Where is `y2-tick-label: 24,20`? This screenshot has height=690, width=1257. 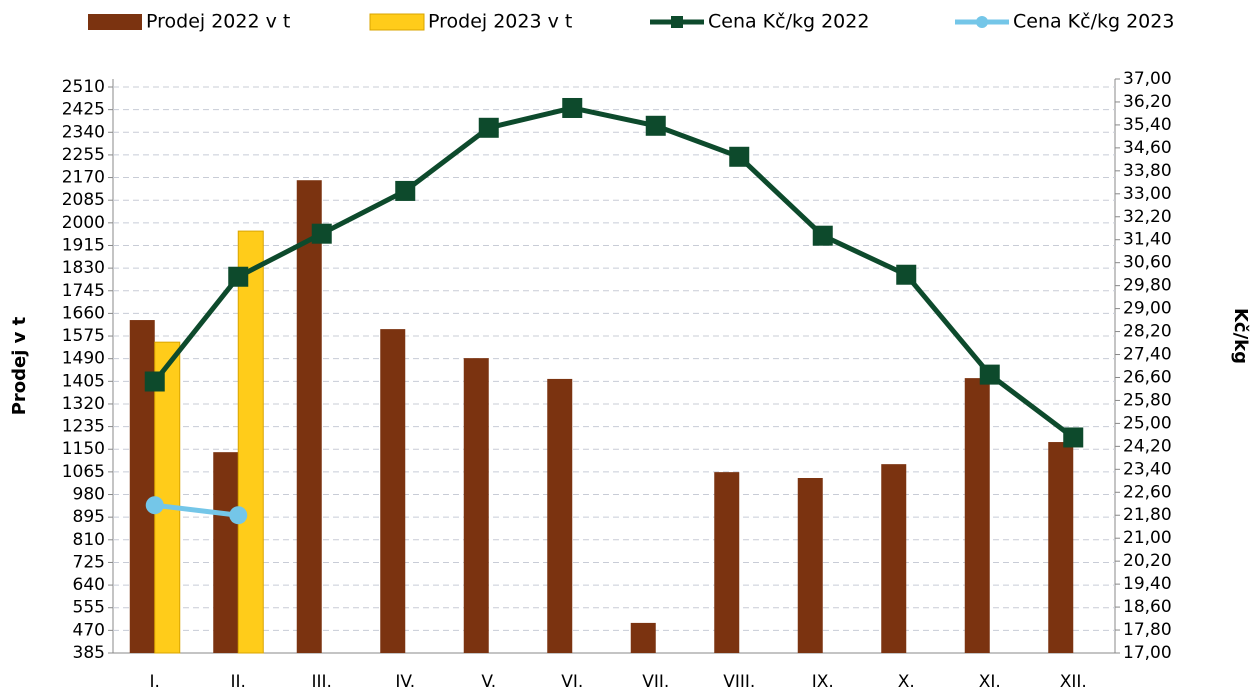
y2-tick-label: 24,20 is located at coordinates (1147, 446).